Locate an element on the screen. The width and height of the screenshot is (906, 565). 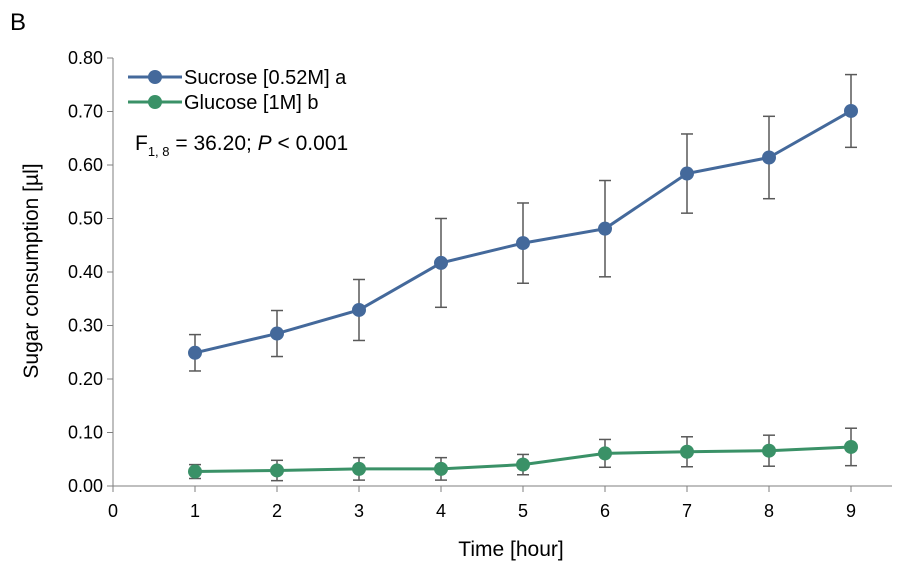
y-tick-labels: 0.00 0.10 0.20 0.30 0.40 0.50 0.60 0.70 0.80 is located at coordinates (85, 272).